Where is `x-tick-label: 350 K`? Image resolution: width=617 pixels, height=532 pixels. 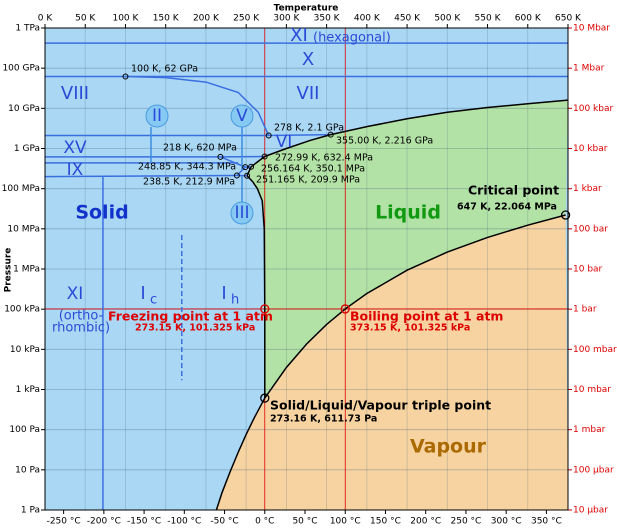 x-tick-label: 350 K is located at coordinates (327, 19).